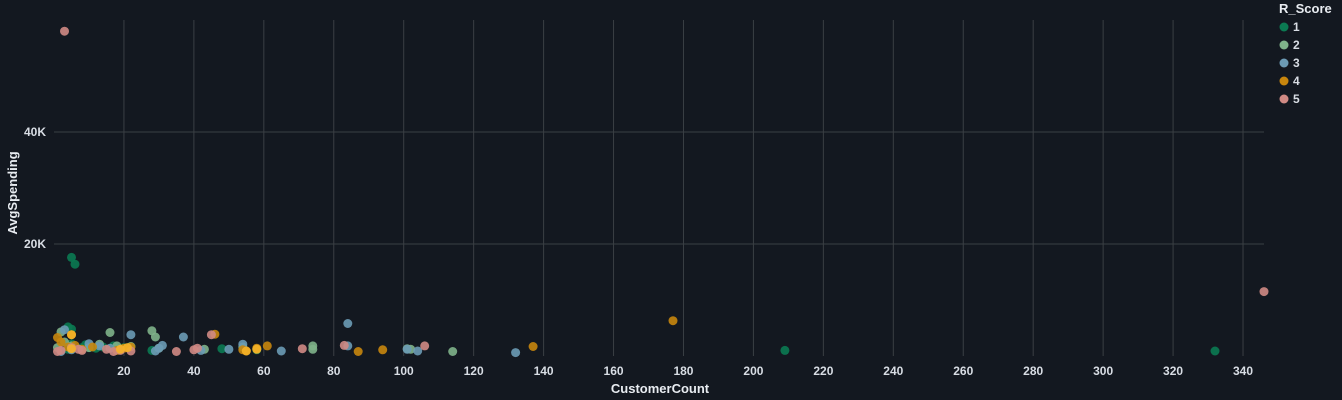 The width and height of the screenshot is (1342, 400). I want to click on x-tick-label: 180, so click(683, 371).